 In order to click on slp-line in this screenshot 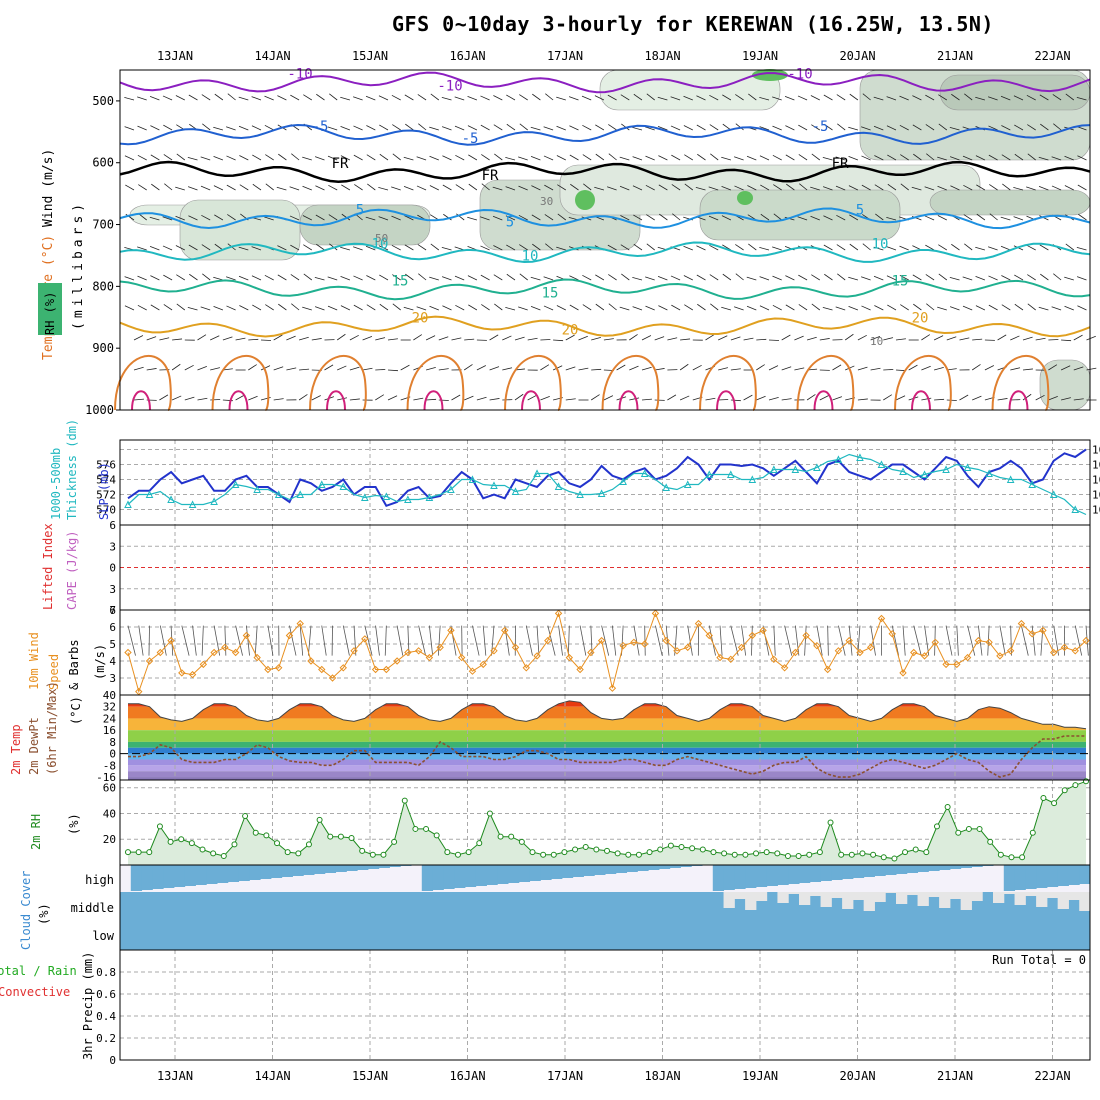, I will do `click(607, 478)`.